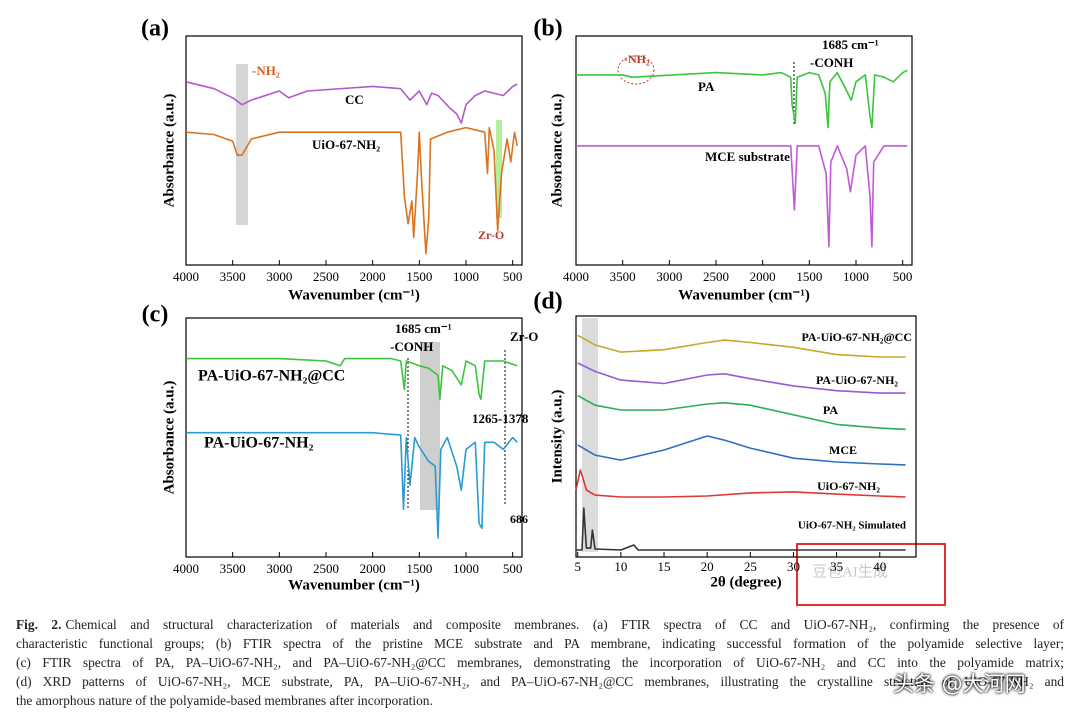  I want to click on series-label: UiO-67-NH₂ Simulated, so click(852, 526).